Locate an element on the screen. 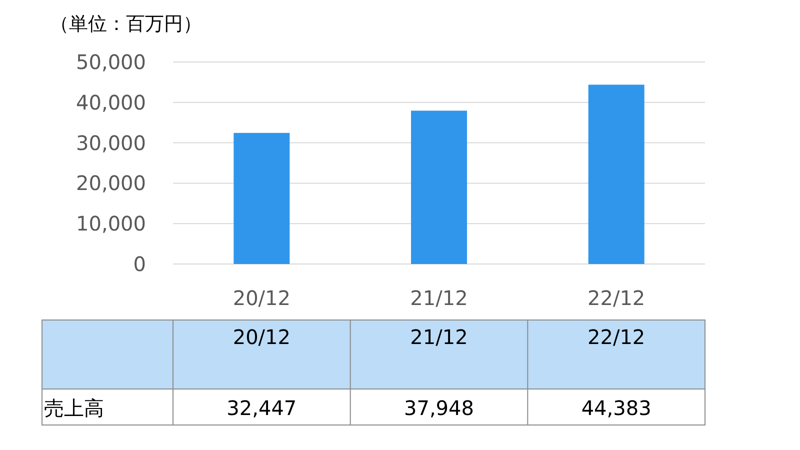 This screenshot has height=450, width=800. y-axis-title: （単位：百万円） is located at coordinates (126, 24).